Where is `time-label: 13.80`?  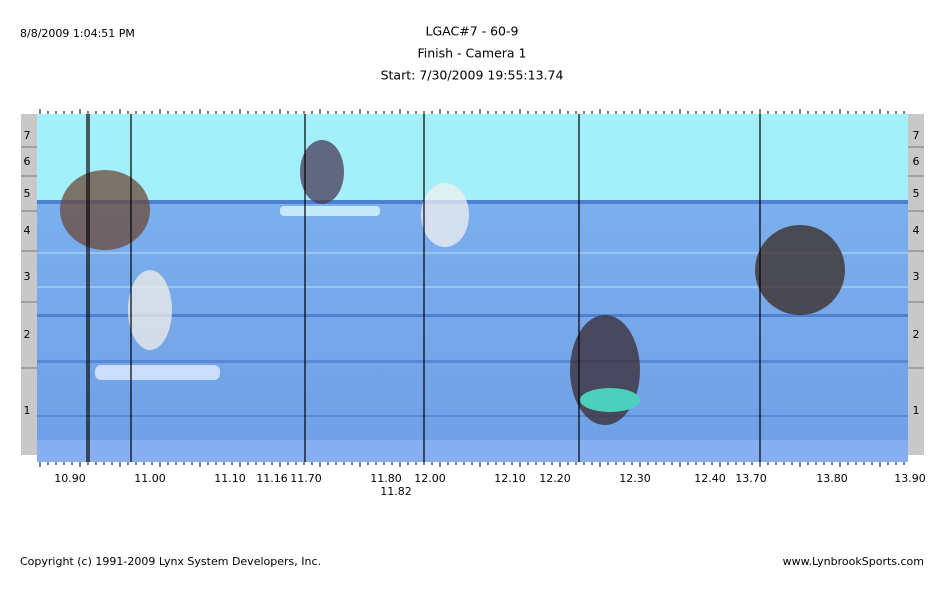
time-label: 13.80 is located at coordinates (832, 478).